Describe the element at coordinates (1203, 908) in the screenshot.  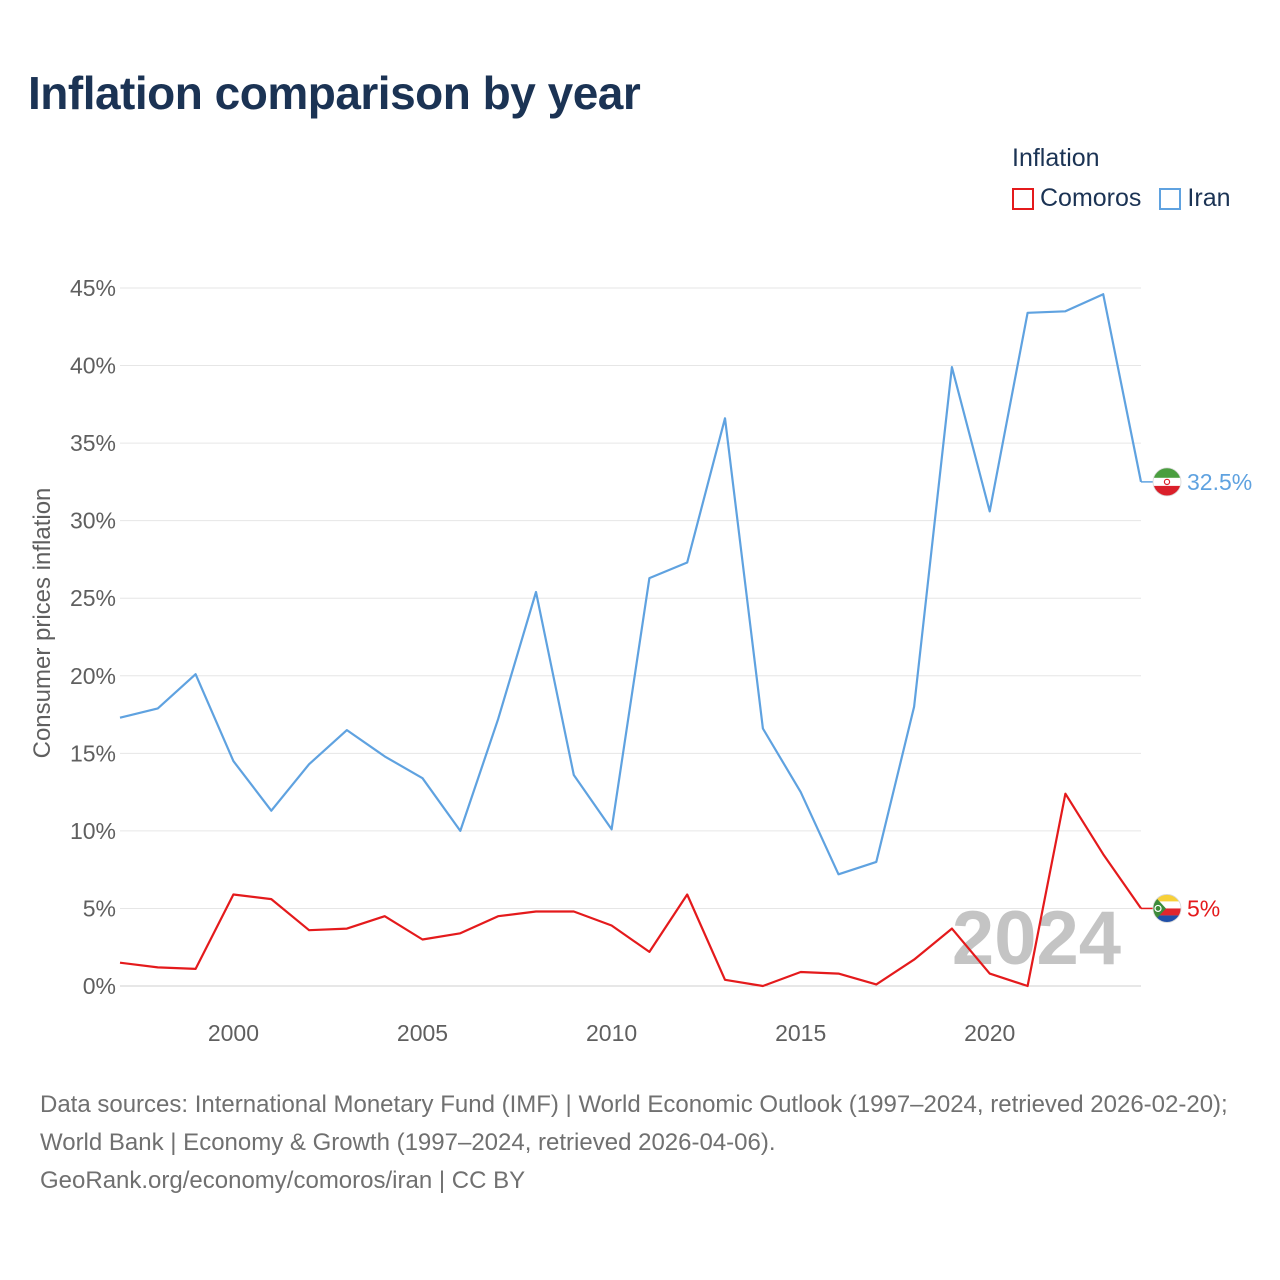
I see `end-value-label: 5%` at that location.